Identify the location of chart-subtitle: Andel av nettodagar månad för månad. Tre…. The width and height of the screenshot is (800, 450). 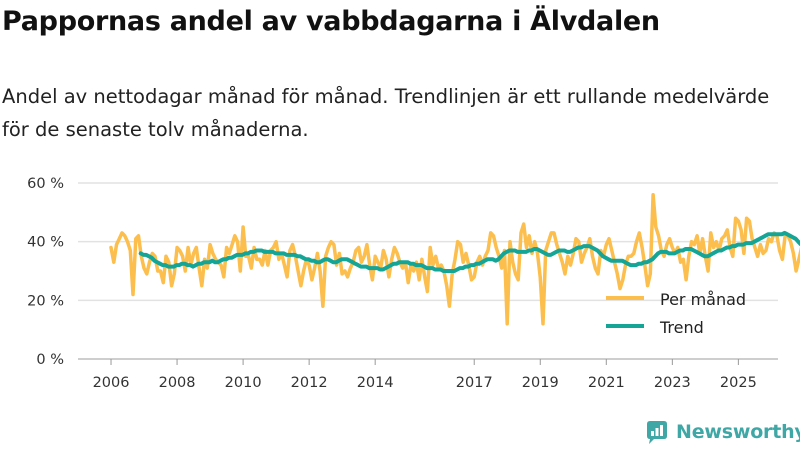
(386, 113).